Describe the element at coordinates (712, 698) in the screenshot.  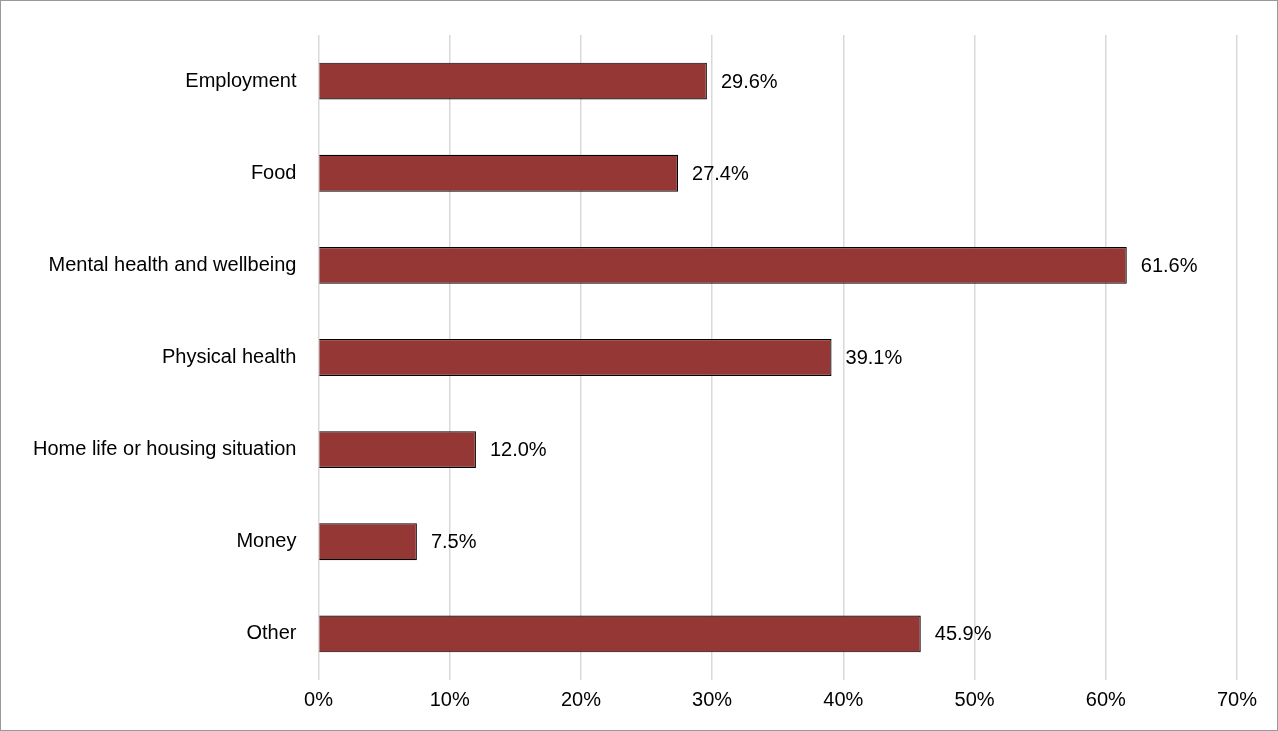
I see `x-tick-label: 30%` at that location.